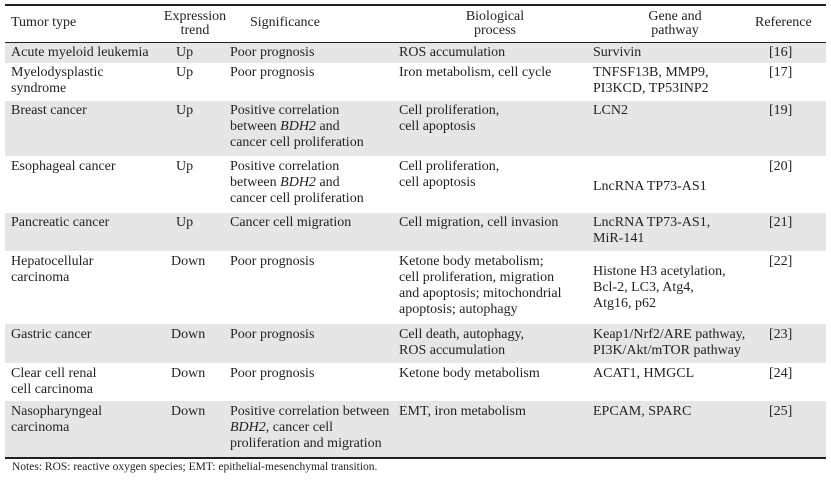 This screenshot has height=485, width=831. What do you see at coordinates (781, 72) in the screenshot?
I see `cell-ref: [17]` at bounding box center [781, 72].